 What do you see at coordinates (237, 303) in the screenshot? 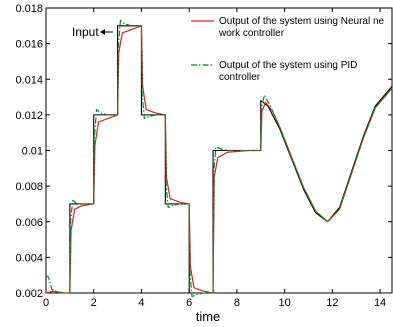
I see `x-tick-label: 8` at bounding box center [237, 303].